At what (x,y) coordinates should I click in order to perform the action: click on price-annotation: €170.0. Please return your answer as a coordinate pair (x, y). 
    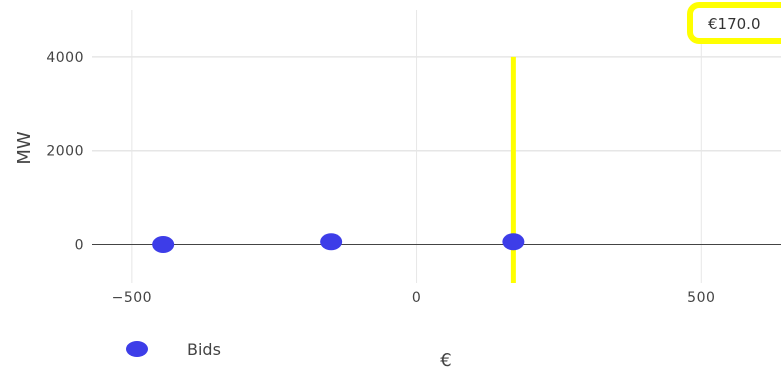
    Looking at the image, I should click on (734, 23).